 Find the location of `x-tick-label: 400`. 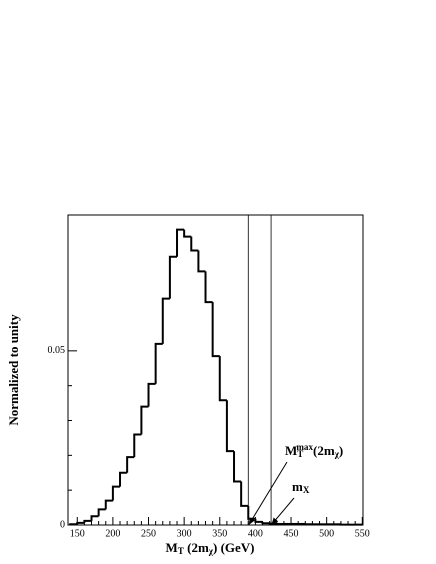

x-tick-label: 400 is located at coordinates (255, 533).